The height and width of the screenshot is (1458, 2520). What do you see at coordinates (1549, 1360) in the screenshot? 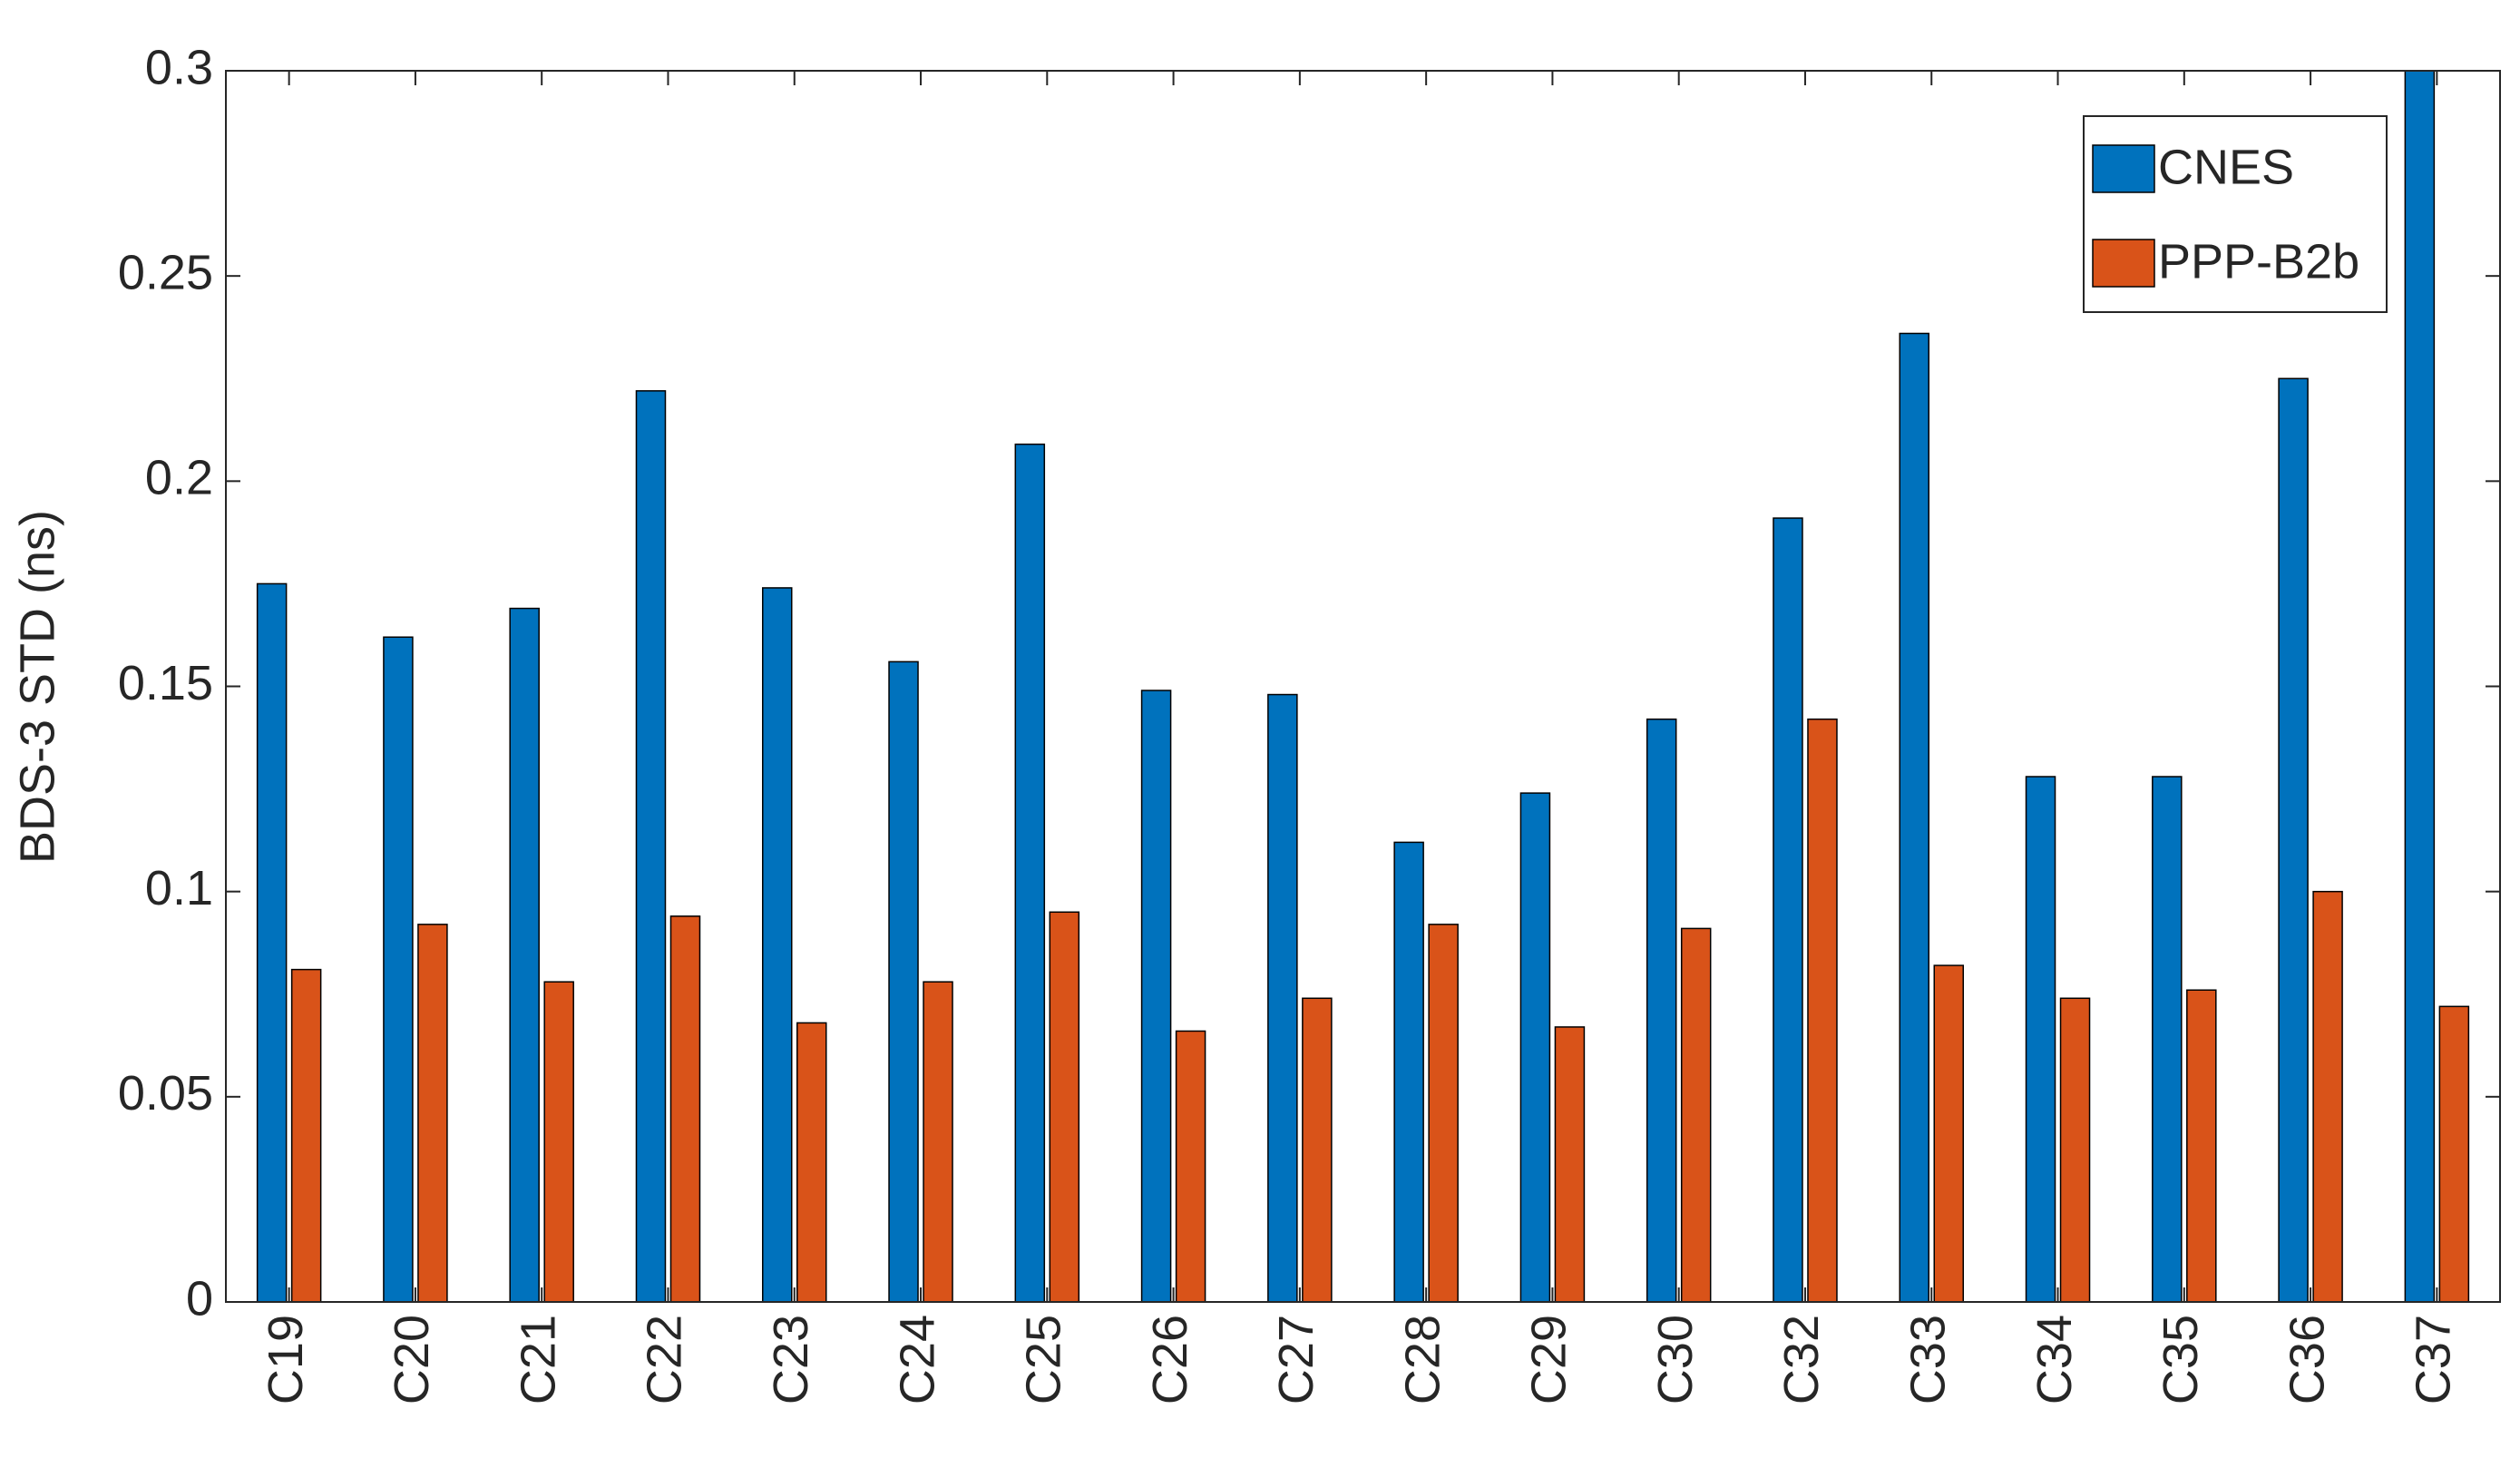
I see `x-tick-label: C29` at bounding box center [1549, 1360].